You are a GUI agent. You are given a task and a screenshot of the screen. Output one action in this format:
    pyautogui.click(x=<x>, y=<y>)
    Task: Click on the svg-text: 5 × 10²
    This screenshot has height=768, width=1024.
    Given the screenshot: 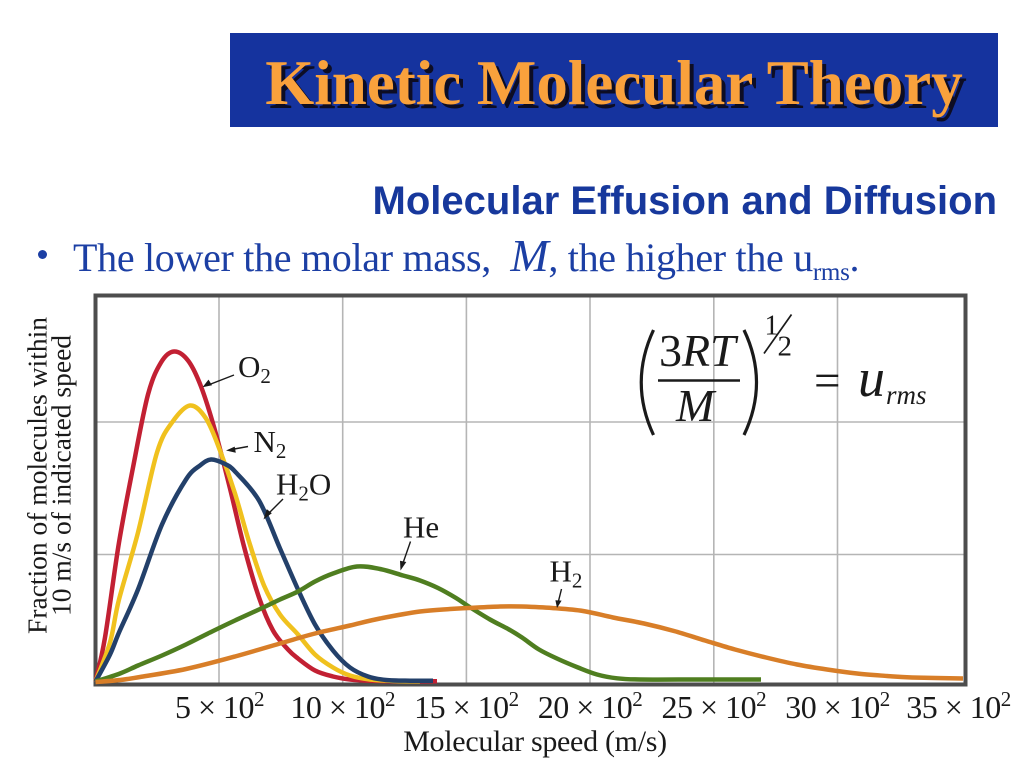 What is the action you would take?
    pyautogui.click(x=219, y=706)
    